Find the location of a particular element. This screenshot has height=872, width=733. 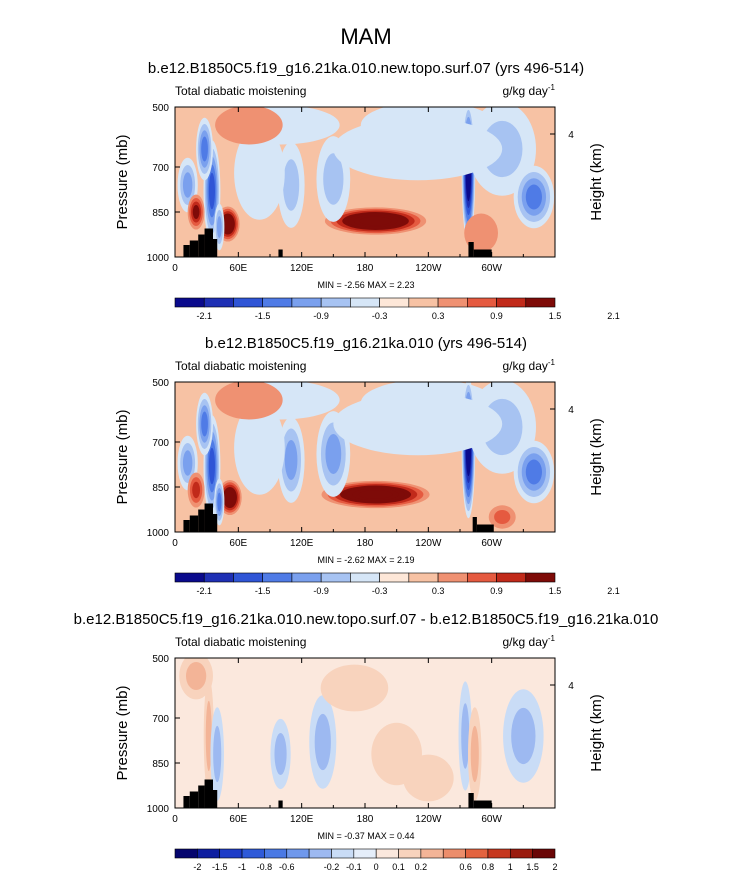

x-tick-label: 0 is located at coordinates (175, 268).